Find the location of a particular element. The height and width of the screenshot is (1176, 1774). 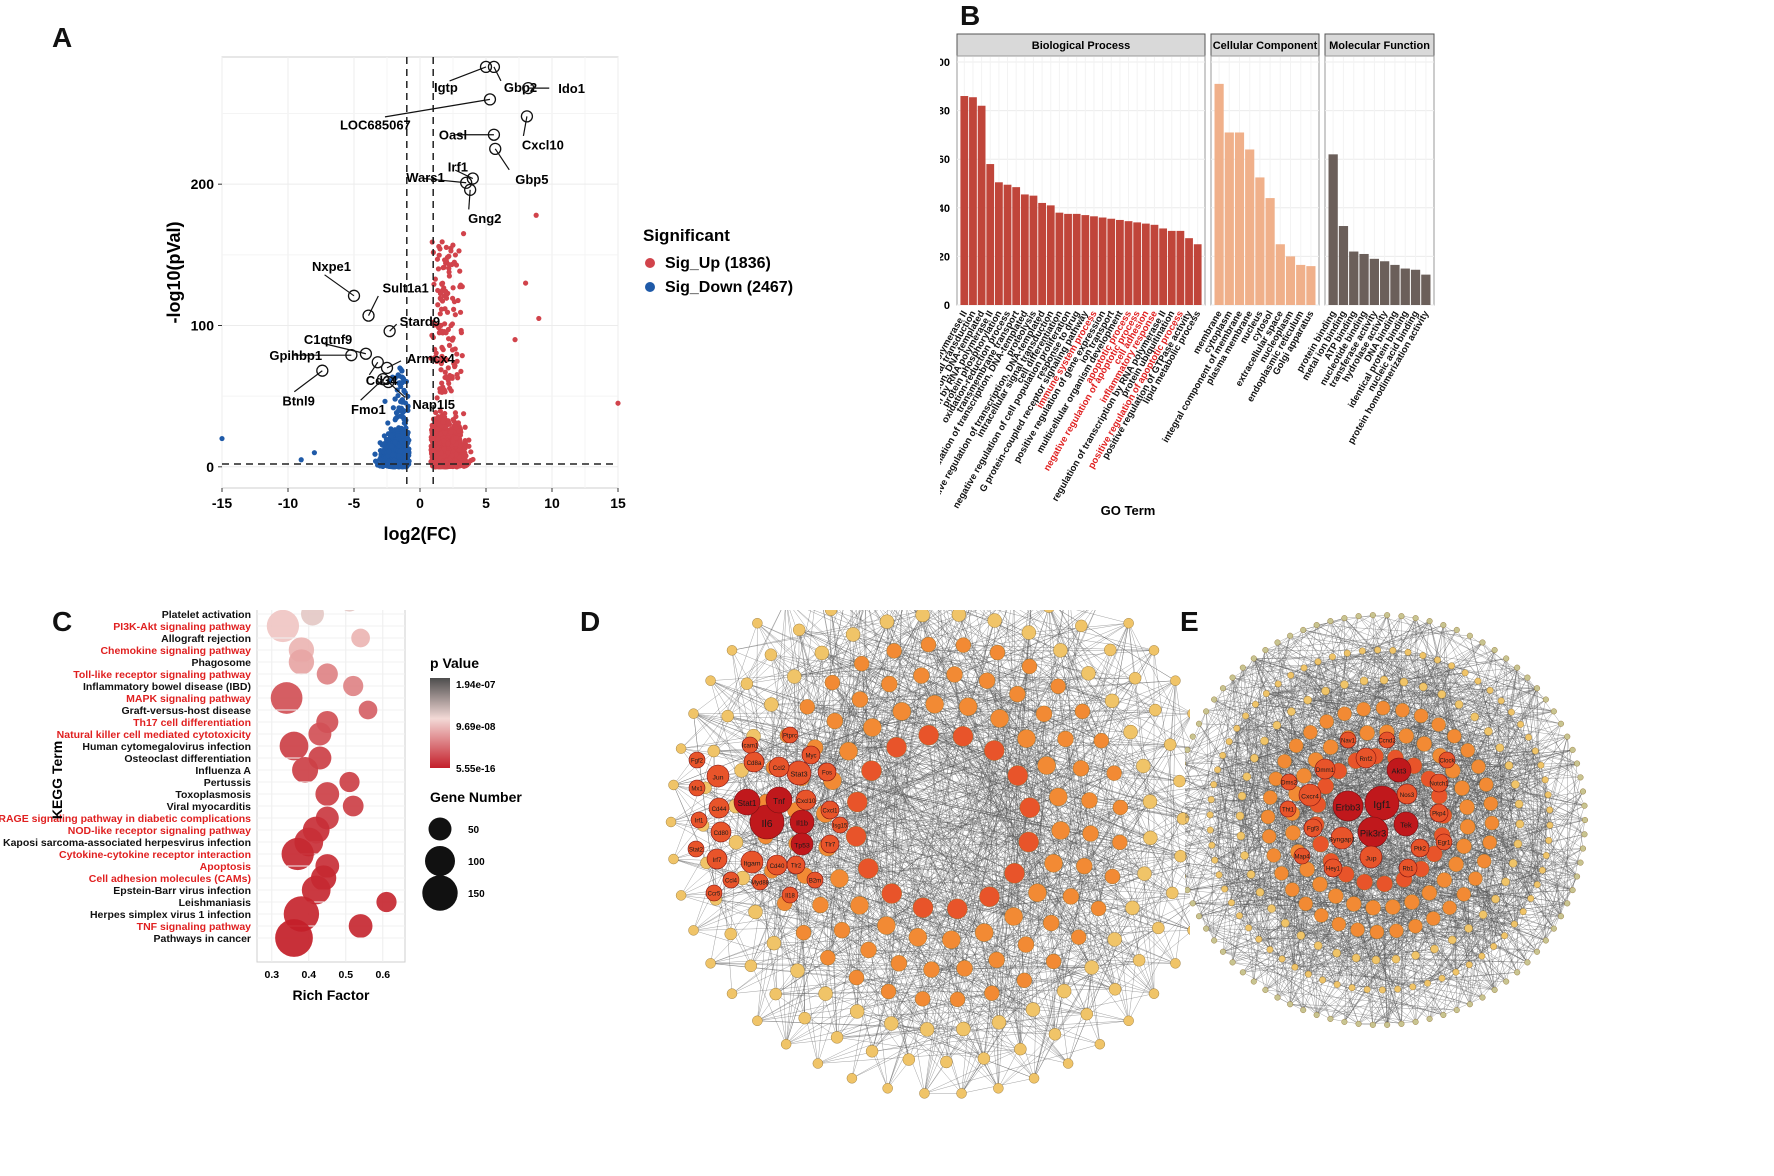

hub-node-label: Stat2 is located at coordinates (696, 850).